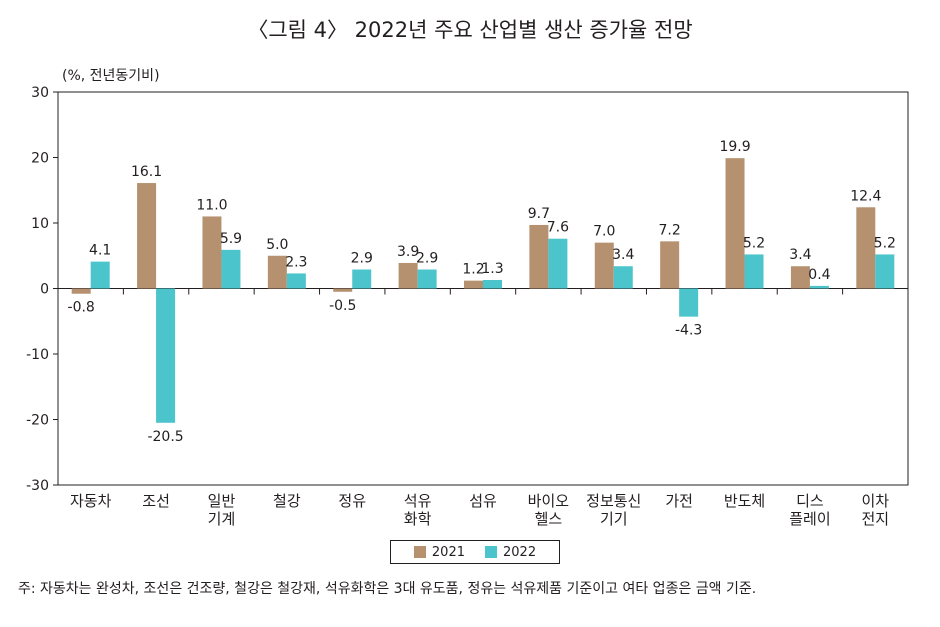  I want to click on data-label-2022: -4.3, so click(688, 331).